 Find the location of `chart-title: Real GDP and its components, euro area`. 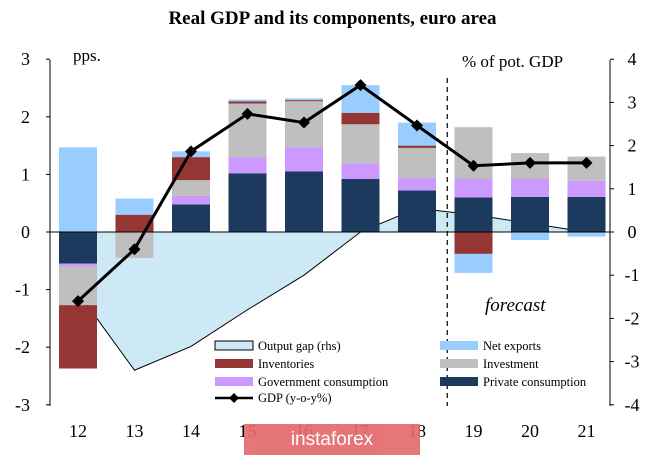

chart-title: Real GDP and its components, euro area is located at coordinates (332, 18).